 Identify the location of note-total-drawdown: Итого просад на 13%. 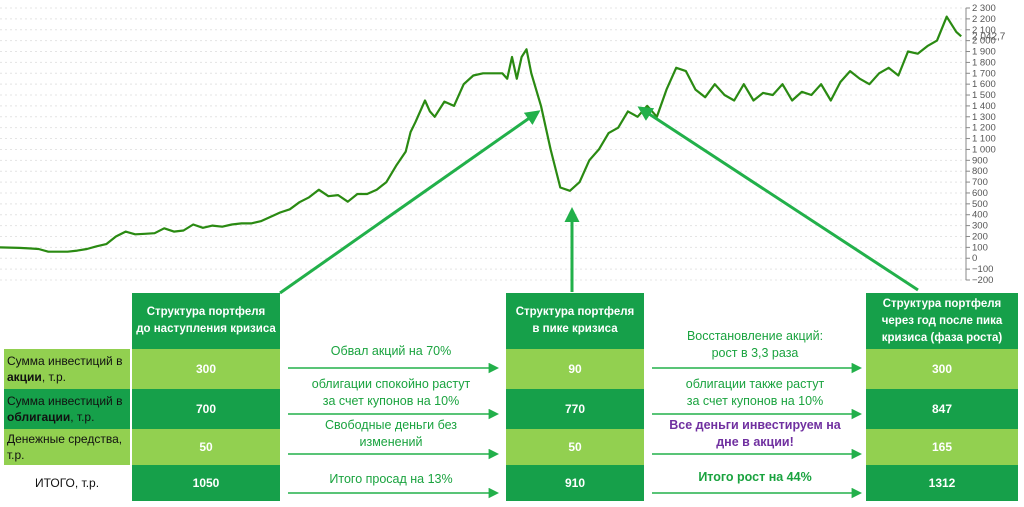
(391, 479).